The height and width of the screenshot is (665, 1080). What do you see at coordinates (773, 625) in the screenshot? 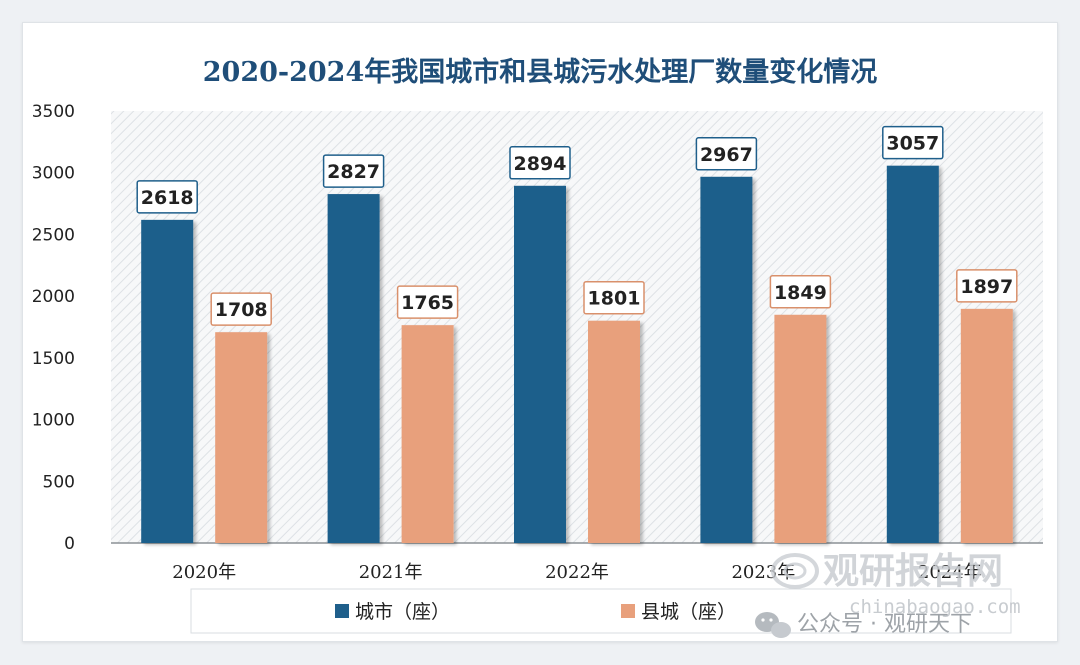
I see `wechat-icon` at bounding box center [773, 625].